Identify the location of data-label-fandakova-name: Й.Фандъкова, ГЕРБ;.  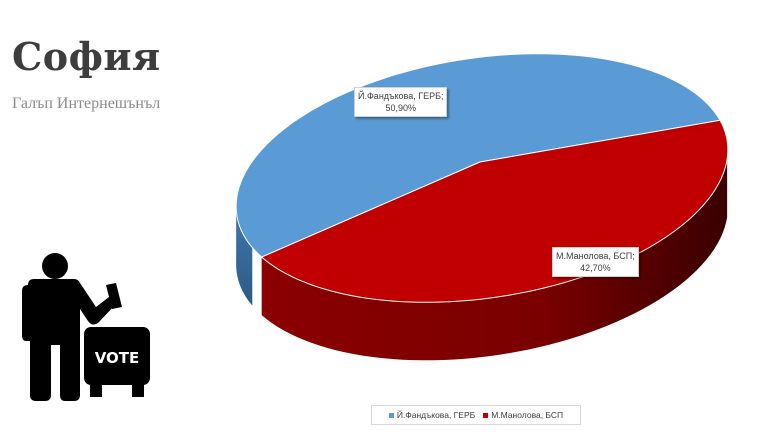
(401, 96).